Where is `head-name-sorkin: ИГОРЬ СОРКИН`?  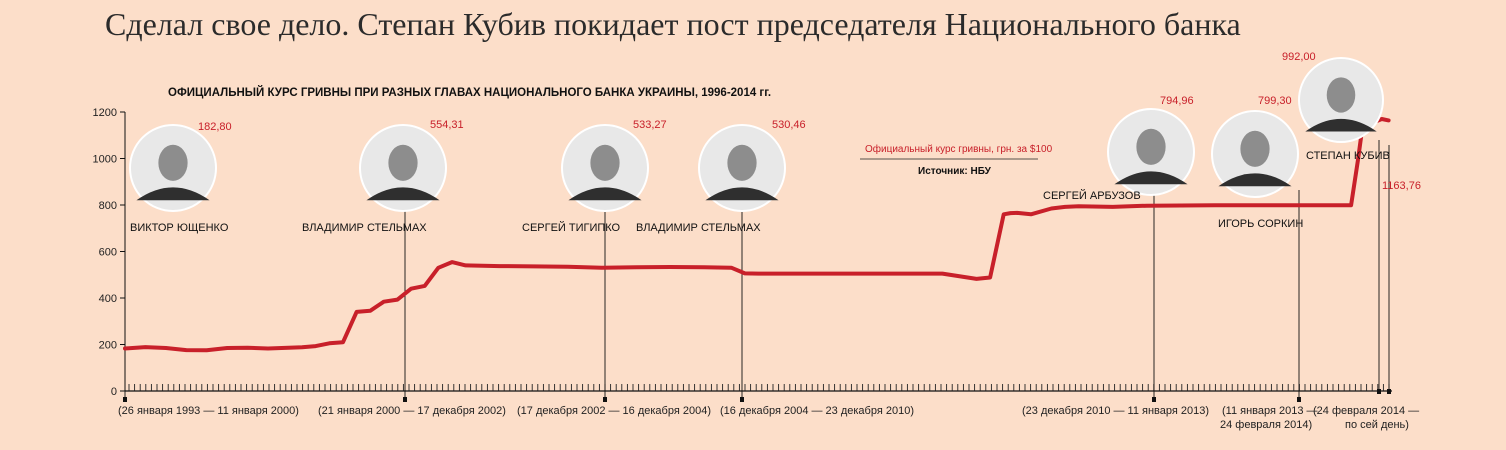 head-name-sorkin: ИГОРЬ СОРКИН is located at coordinates (1260, 224).